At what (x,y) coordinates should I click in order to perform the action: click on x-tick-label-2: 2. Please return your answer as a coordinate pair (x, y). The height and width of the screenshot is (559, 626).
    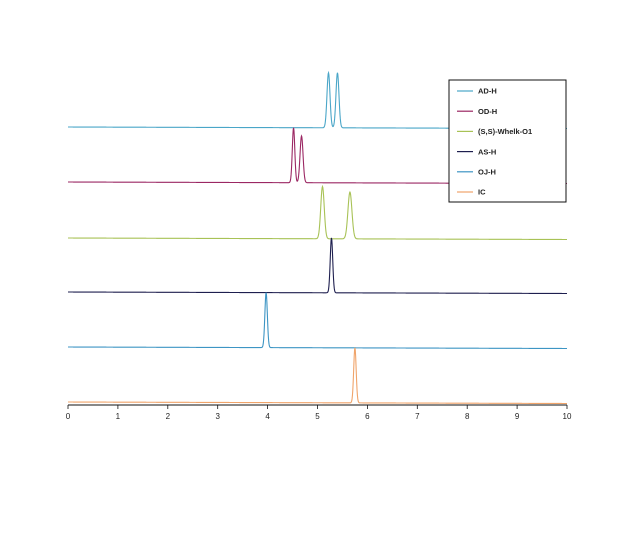
    Looking at the image, I should click on (168, 416).